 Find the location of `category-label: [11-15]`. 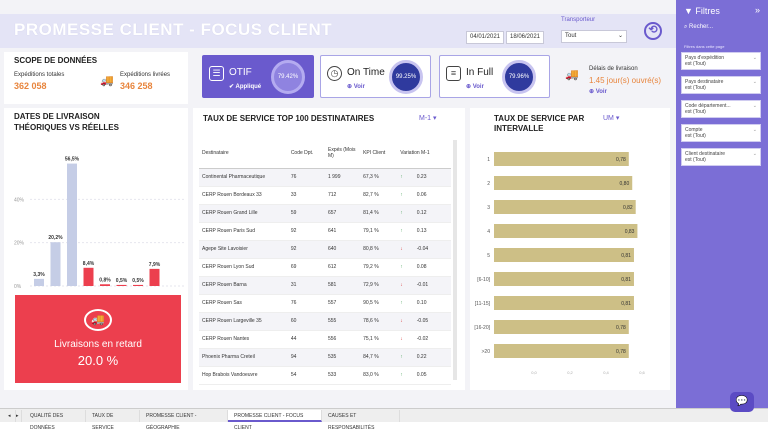

category-label: [11-15] is located at coordinates (483, 304).